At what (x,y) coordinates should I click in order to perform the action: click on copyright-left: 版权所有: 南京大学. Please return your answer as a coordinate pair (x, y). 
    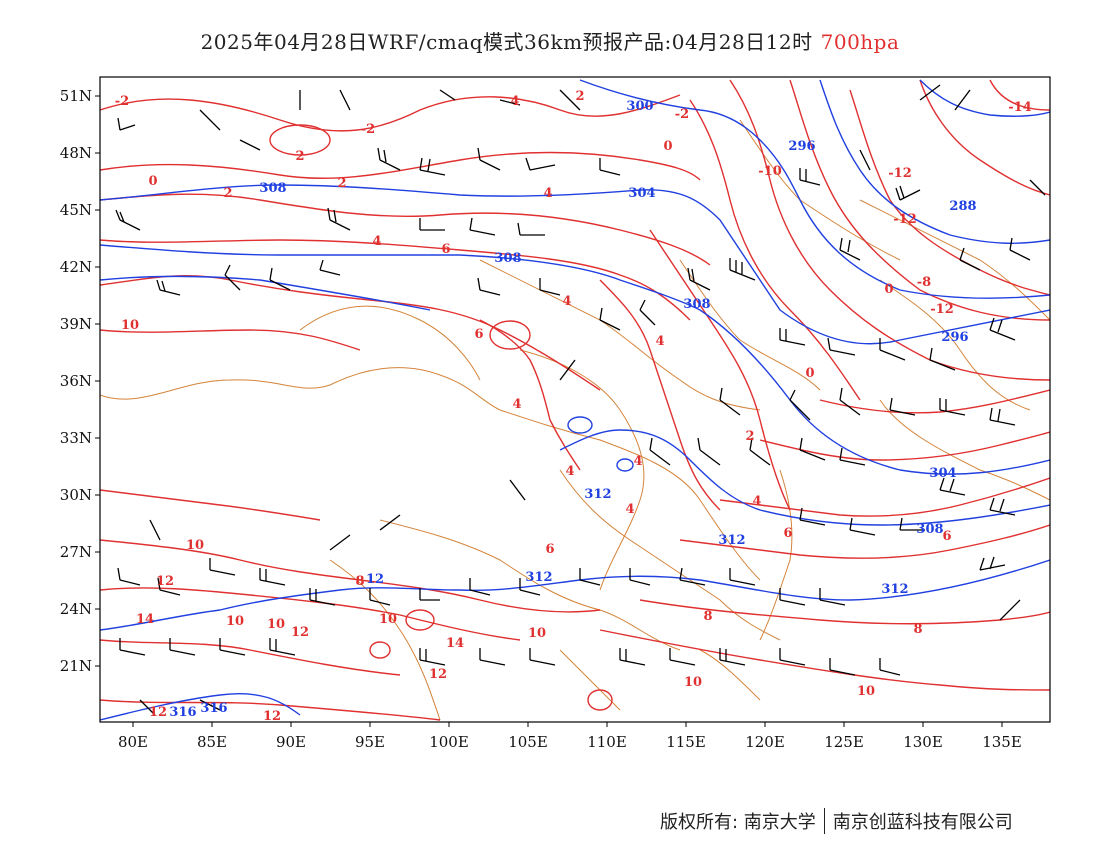
    Looking at the image, I should click on (738, 822).